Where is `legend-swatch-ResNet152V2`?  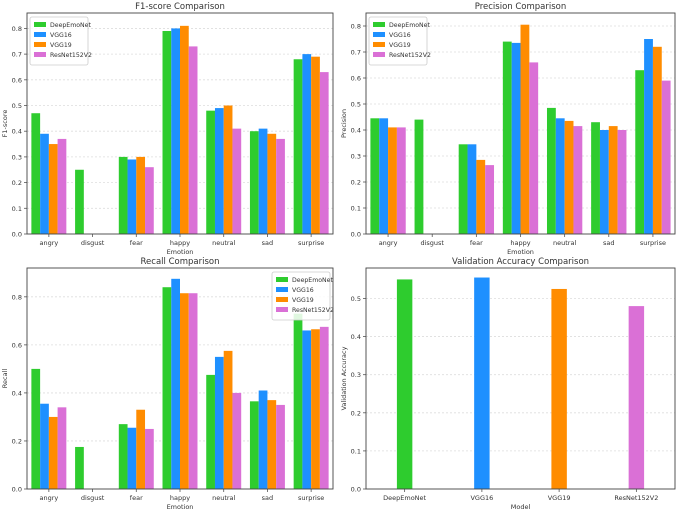
legend-swatch-ResNet152V2 is located at coordinates (379, 54).